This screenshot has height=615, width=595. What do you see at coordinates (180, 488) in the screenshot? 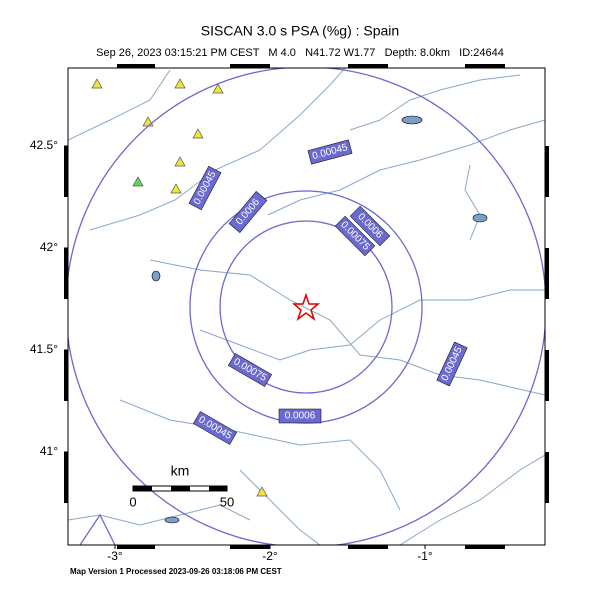
I see `scale-bar` at bounding box center [180, 488].